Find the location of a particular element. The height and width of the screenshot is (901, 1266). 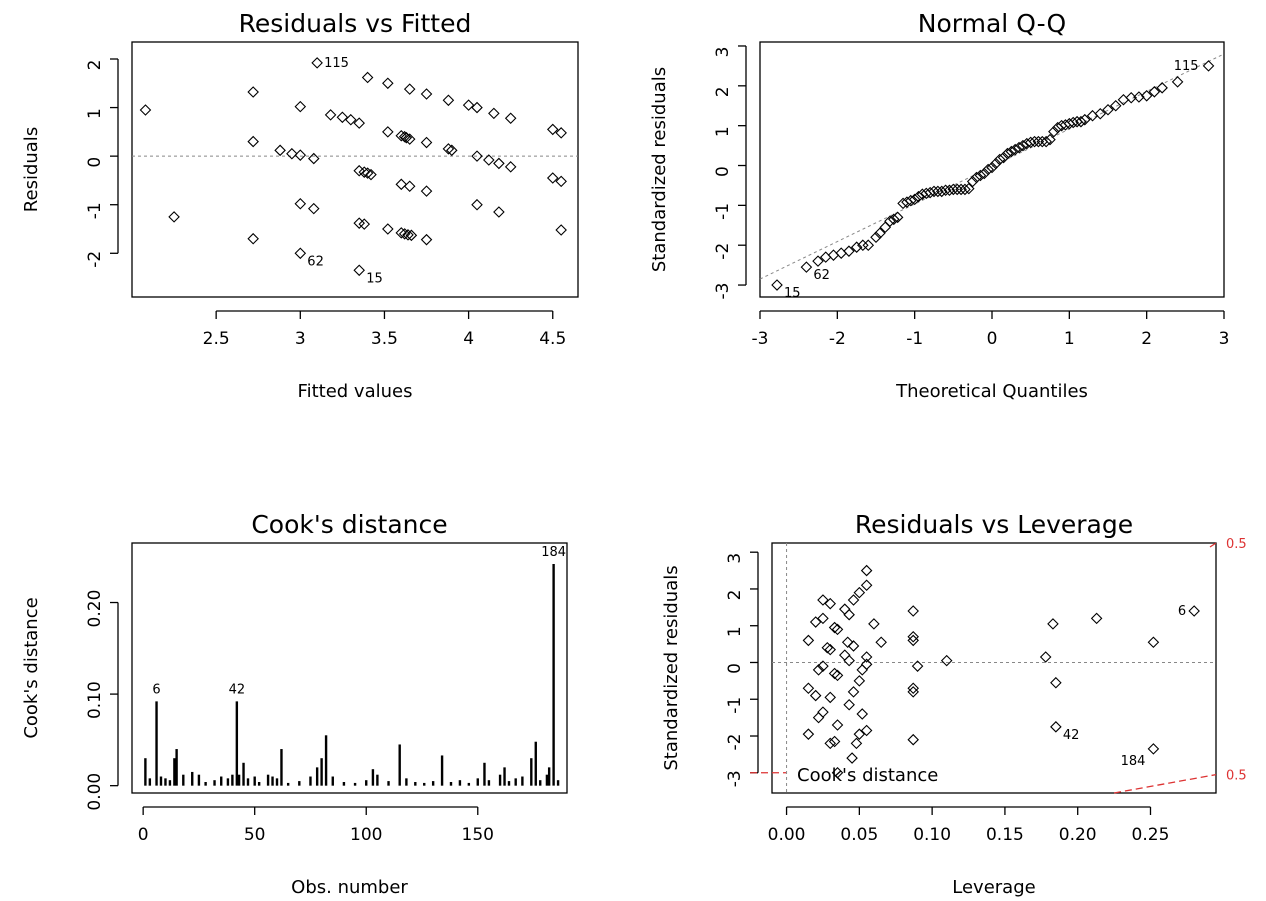

y-tick-label: 0 is located at coordinates (735, 668).